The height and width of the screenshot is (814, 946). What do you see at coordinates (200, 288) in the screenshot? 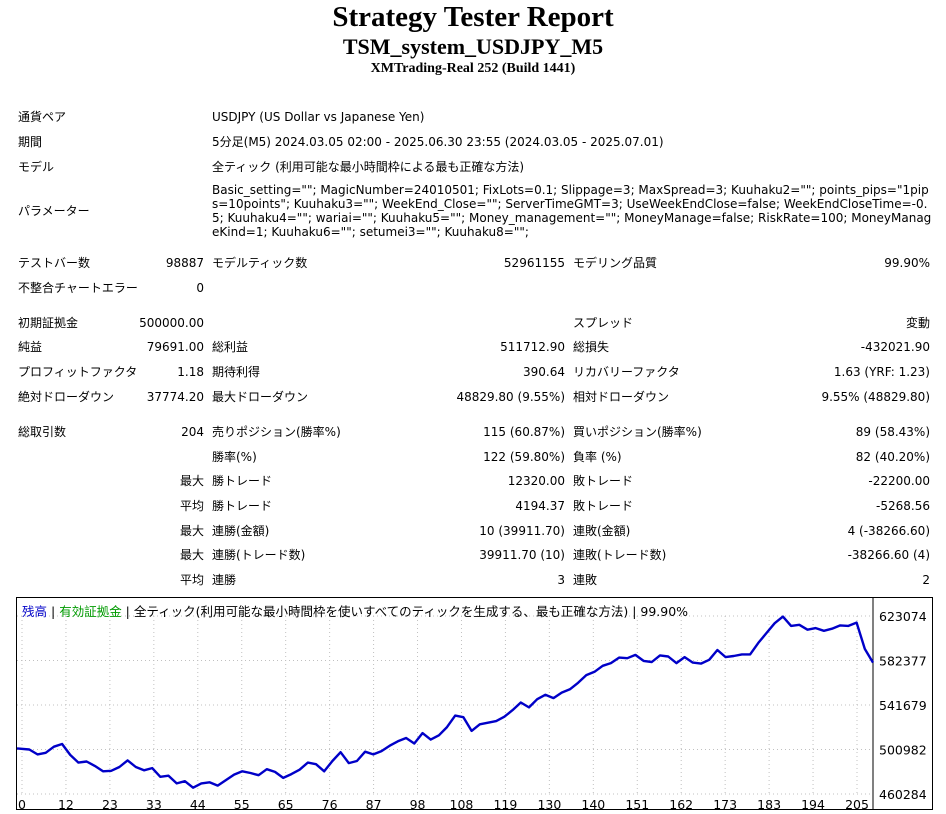
I see `mismatch-value: 0` at bounding box center [200, 288].